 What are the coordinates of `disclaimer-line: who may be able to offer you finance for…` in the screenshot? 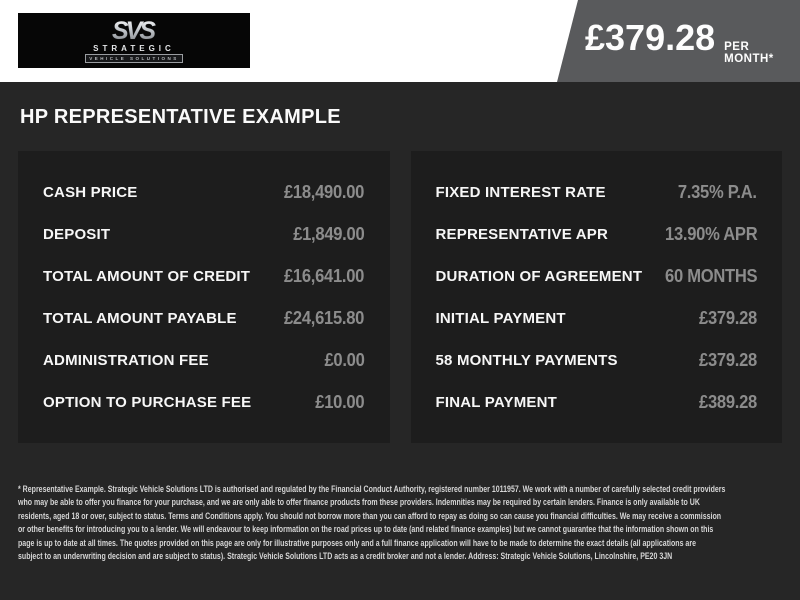 It's located at (359, 502).